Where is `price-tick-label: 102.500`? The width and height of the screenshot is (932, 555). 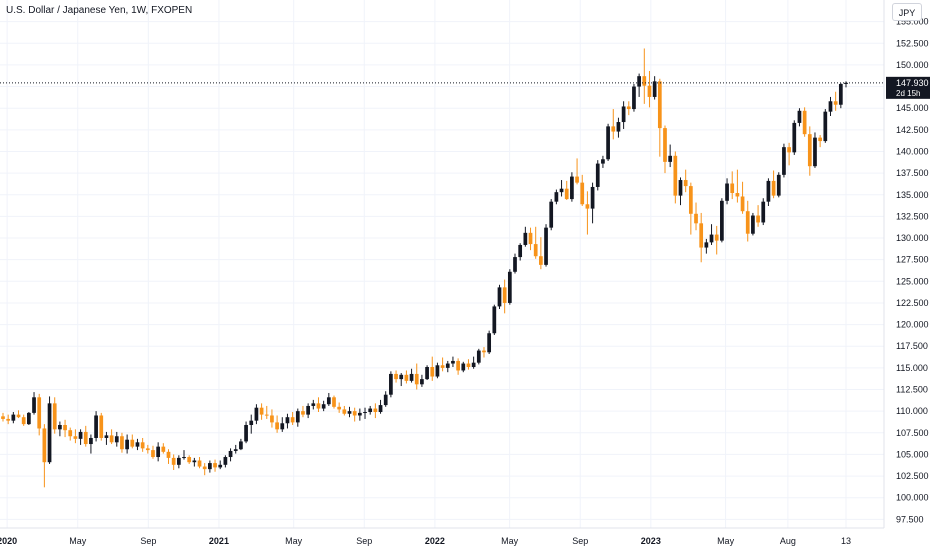 price-tick-label: 102.500 is located at coordinates (912, 476).